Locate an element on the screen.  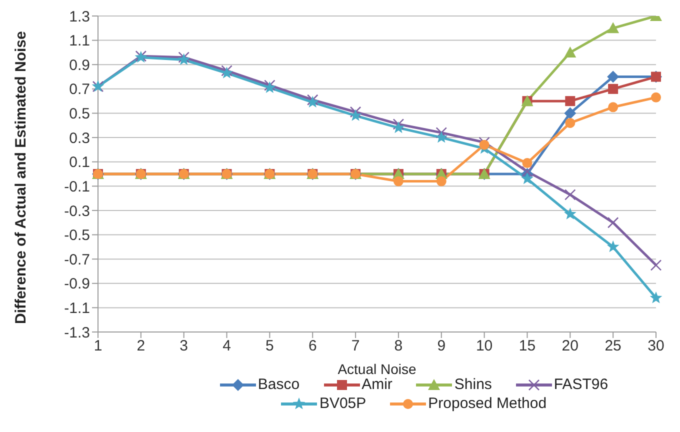
legend-label: Amir is located at coordinates (376, 384).